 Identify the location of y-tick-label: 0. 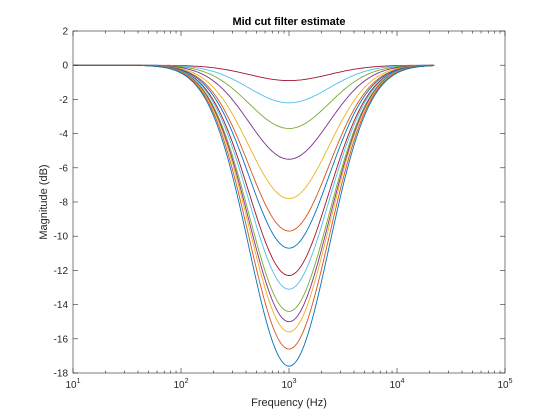
(65, 66).